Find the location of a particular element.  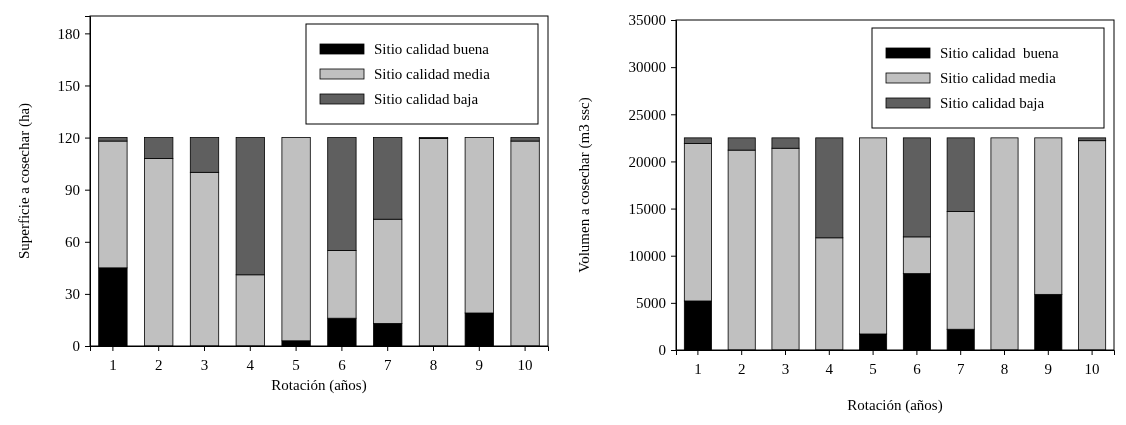

y-tick-label: 150 is located at coordinates (68, 85).